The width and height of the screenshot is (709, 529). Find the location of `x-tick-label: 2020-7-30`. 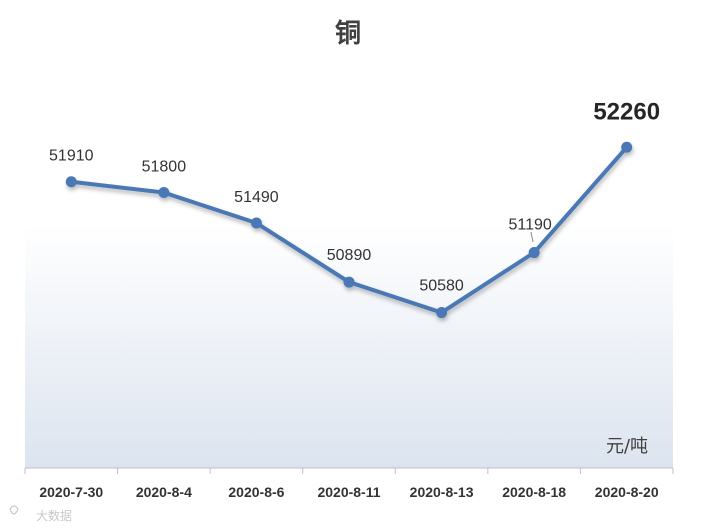

x-tick-label: 2020-7-30 is located at coordinates (71, 492).